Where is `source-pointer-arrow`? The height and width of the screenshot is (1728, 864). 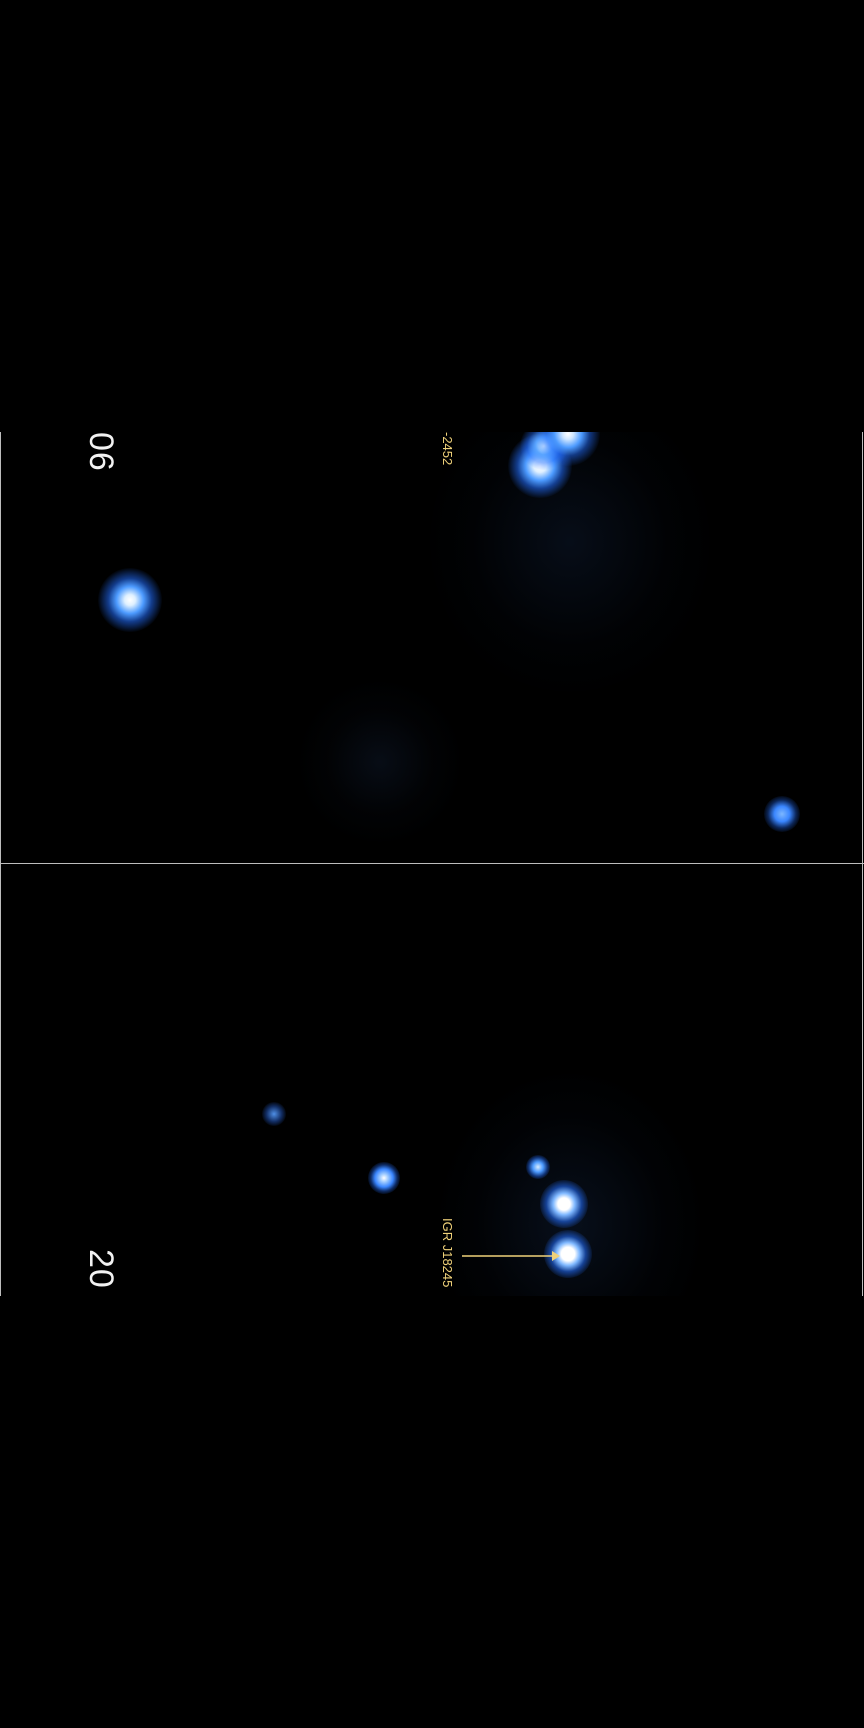 source-pointer-arrow is located at coordinates (511, 1256).